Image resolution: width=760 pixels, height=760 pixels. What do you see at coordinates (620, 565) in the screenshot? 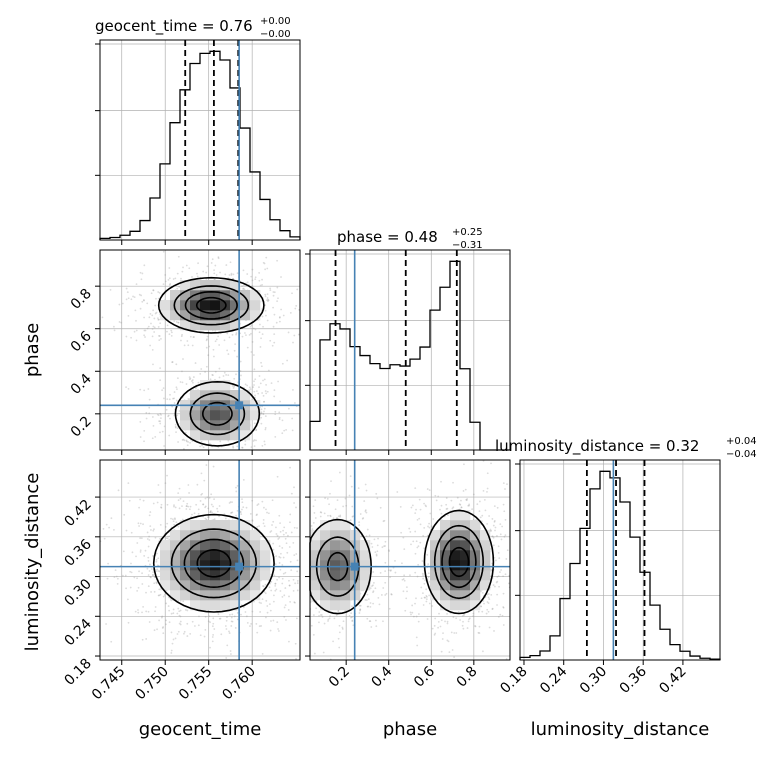
I see `histogram-luminosity_distance` at bounding box center [620, 565].